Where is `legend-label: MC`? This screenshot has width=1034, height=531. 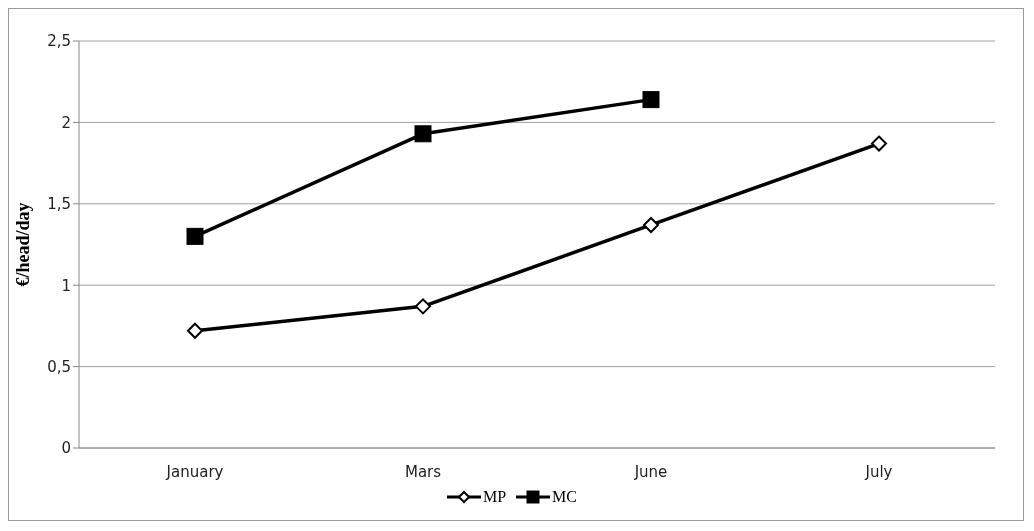
legend-label: MC is located at coordinates (565, 497).